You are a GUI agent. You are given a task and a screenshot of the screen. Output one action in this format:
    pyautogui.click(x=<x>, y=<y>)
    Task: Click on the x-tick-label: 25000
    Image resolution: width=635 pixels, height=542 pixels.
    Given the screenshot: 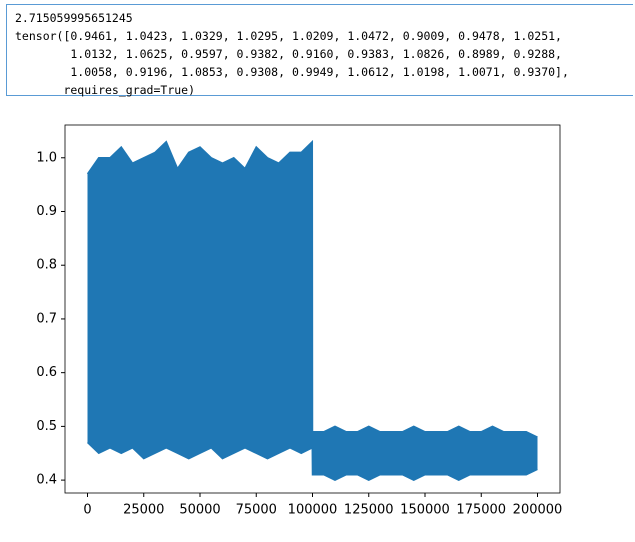 What is the action you would take?
    pyautogui.click(x=143, y=510)
    